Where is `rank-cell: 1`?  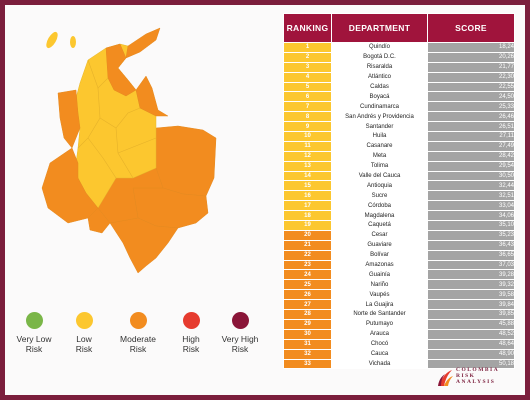
rank-cell: 1 is located at coordinates (307, 47).